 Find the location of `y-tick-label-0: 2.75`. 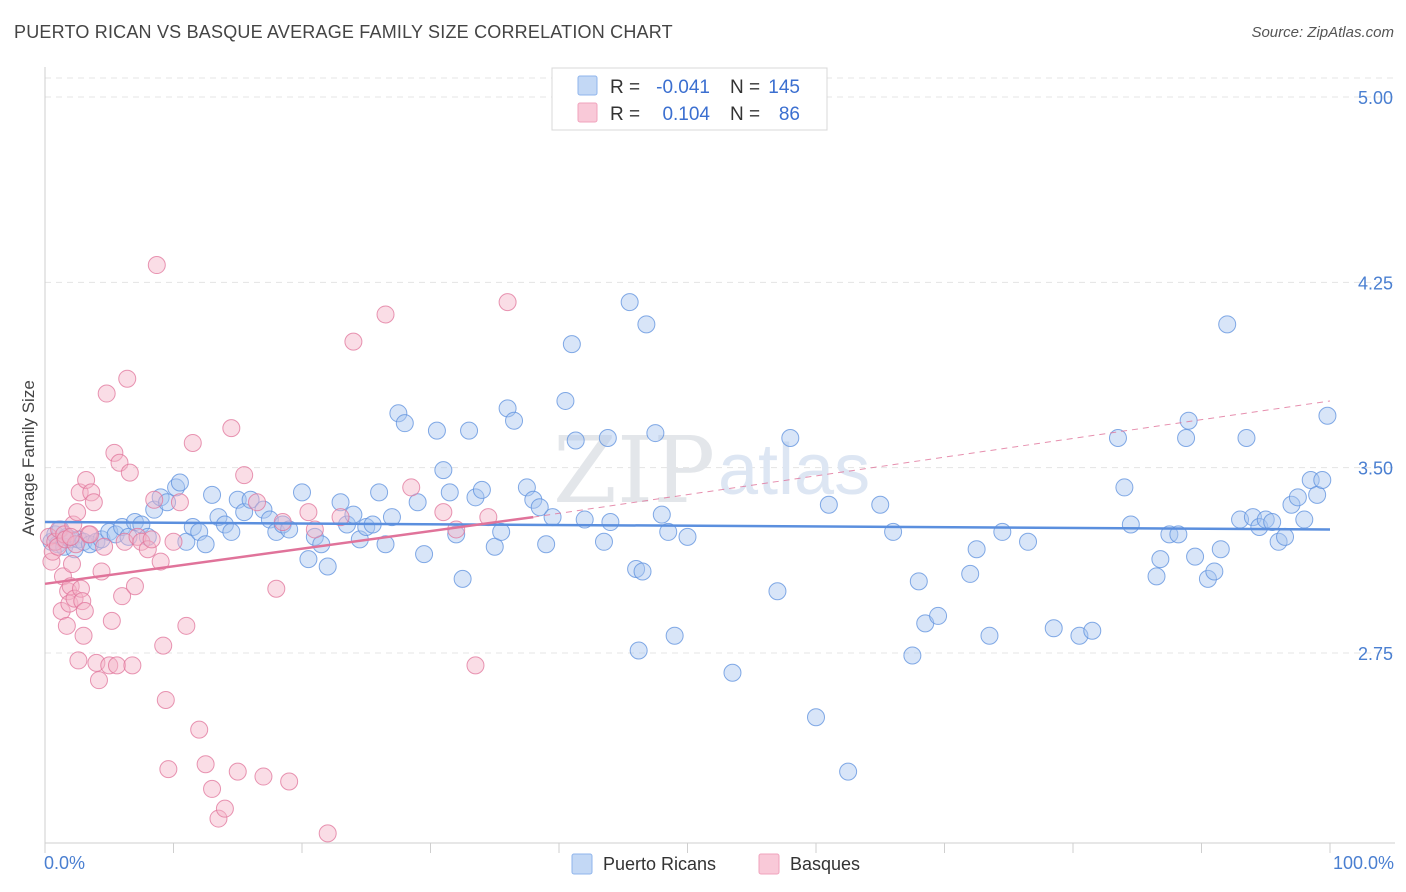

y-tick-label-0: 2.75 is located at coordinates (1375, 654).